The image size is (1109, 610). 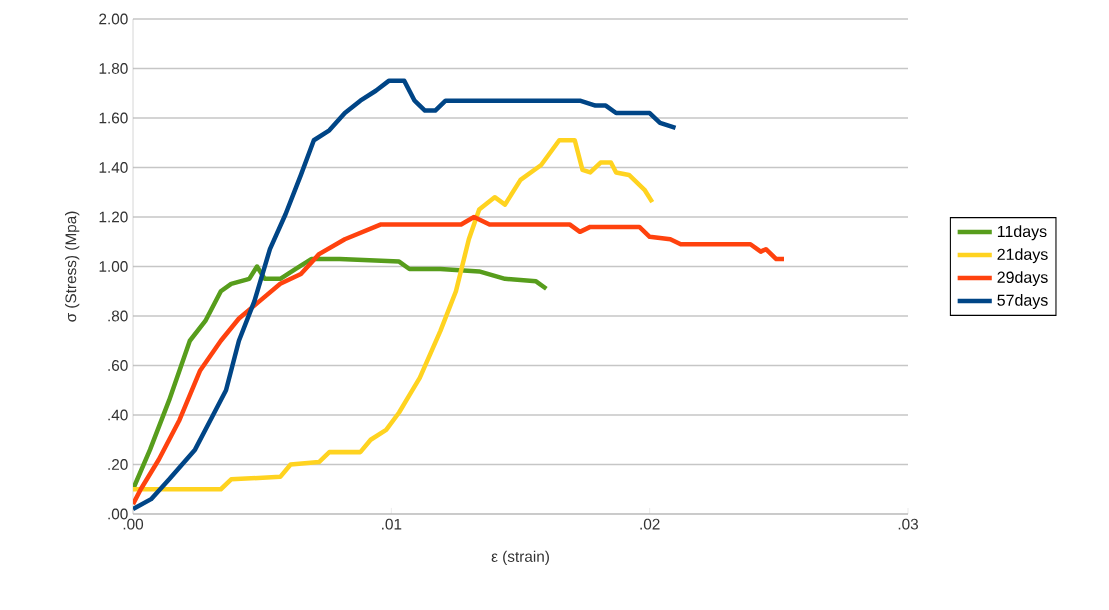 I want to click on x-tick-label: .01, so click(x=392, y=524).